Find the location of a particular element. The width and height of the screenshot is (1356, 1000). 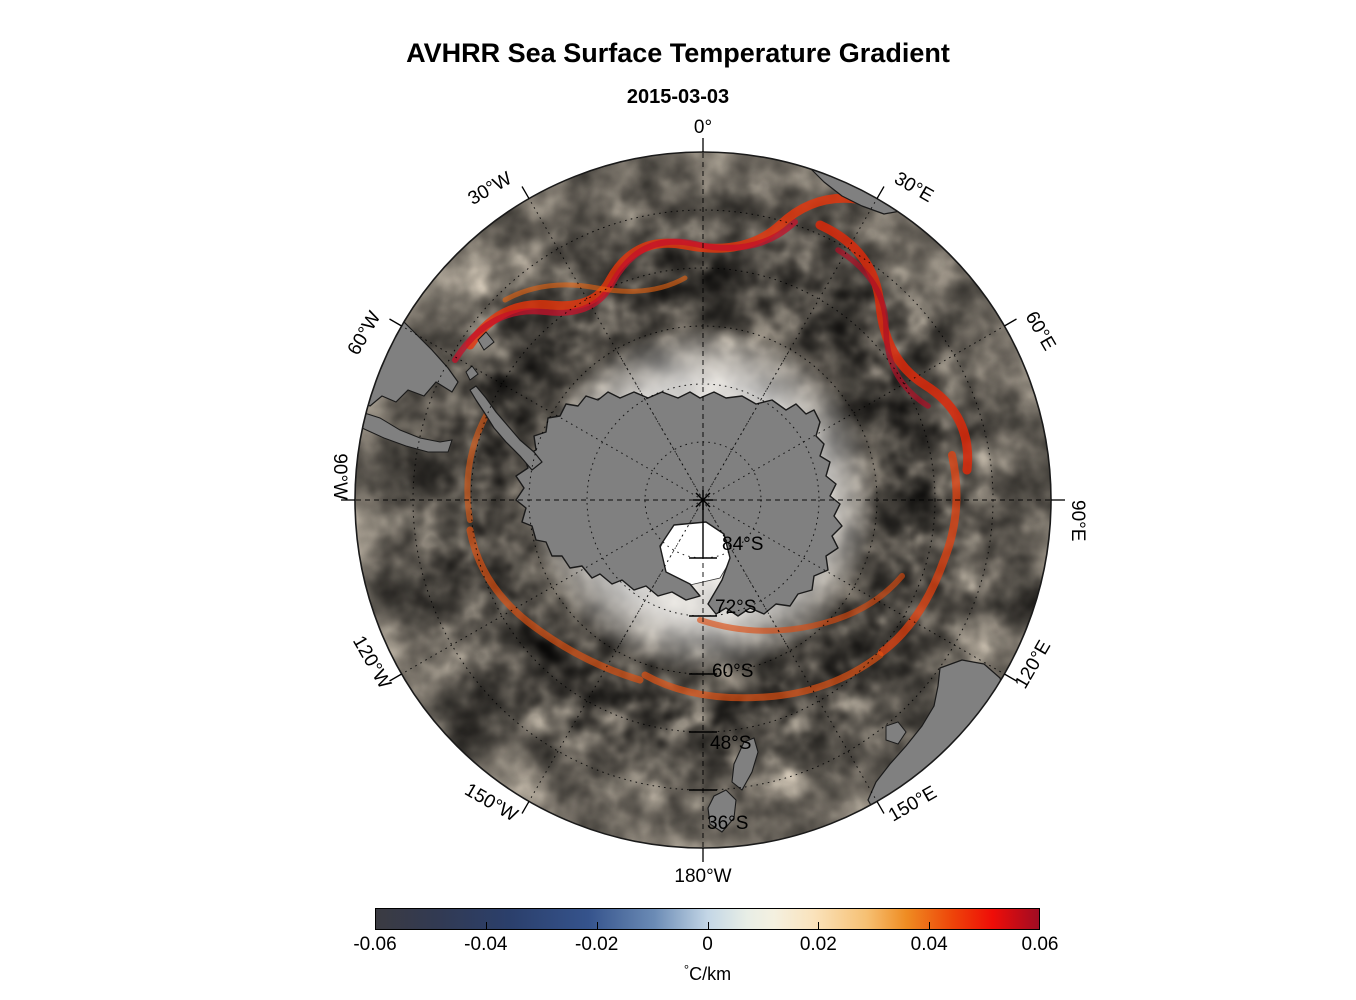

lon-label-90e: 90°E is located at coordinates (1077, 520).